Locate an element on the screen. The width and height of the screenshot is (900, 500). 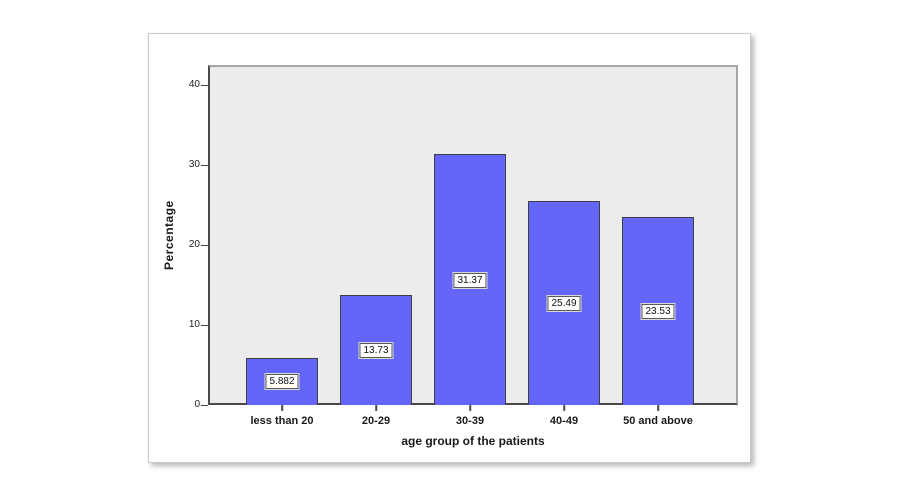
x-category-label: 50 and above is located at coordinates (658, 421).